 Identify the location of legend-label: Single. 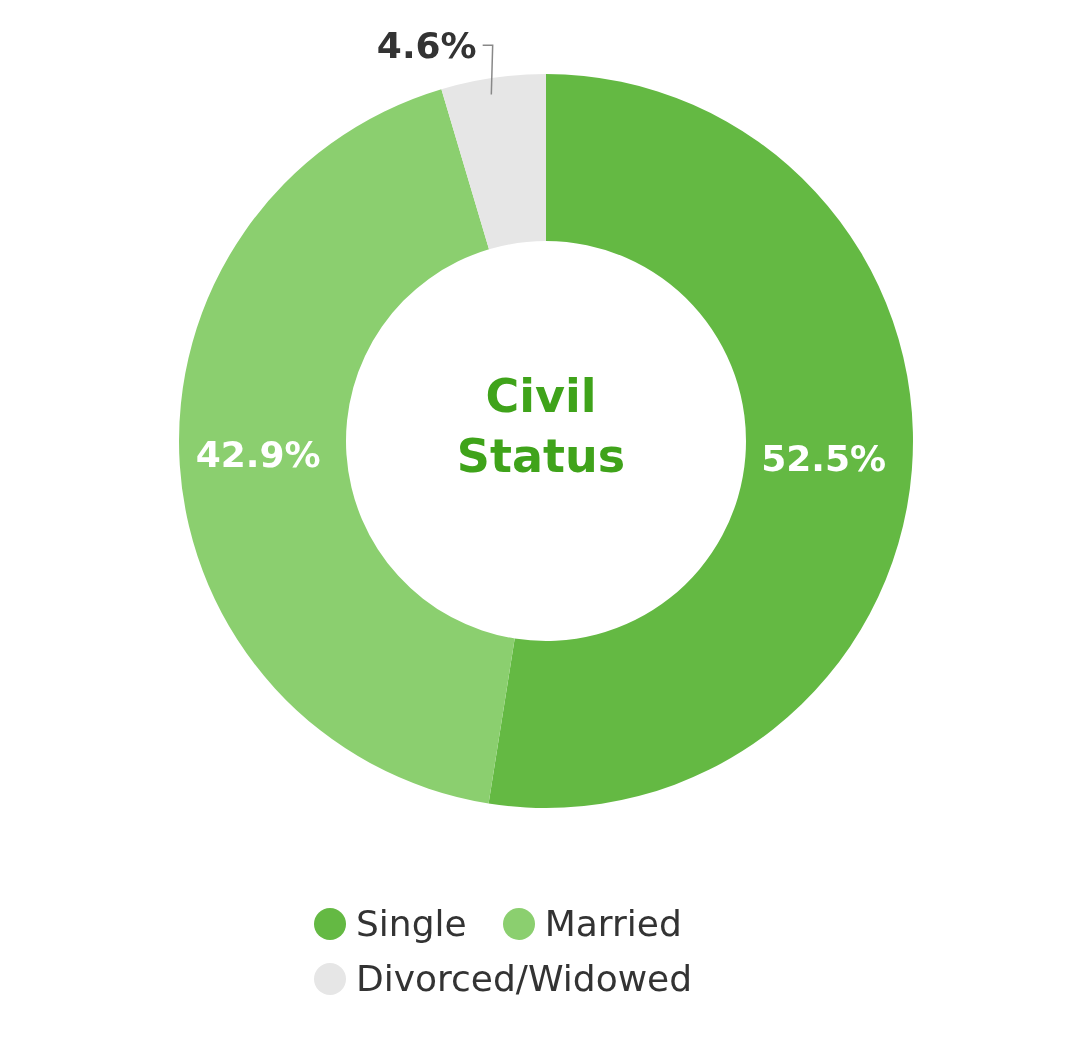
(411, 923).